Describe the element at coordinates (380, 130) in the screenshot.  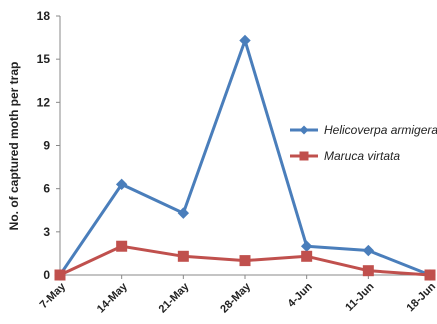
I see `legend-label: Helicoverpa armigera` at that location.